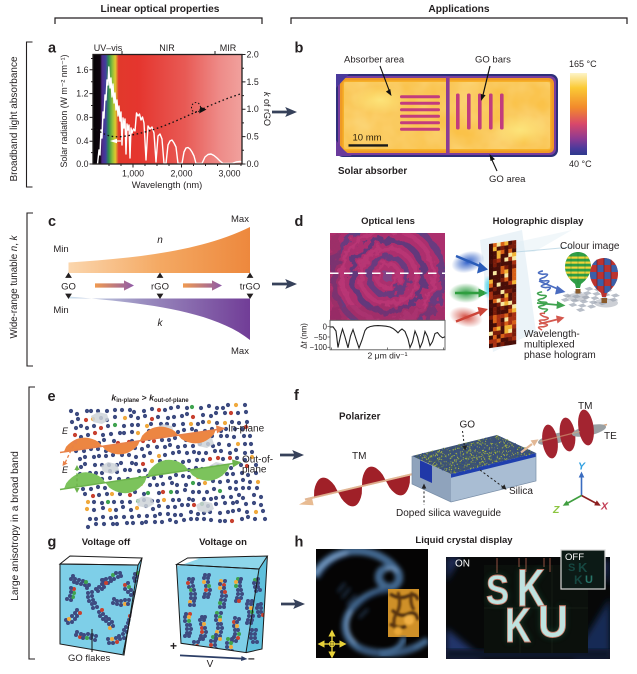 Image resolution: width=637 pixels, height=674 pixels. Describe the element at coordinates (167, 48) in the screenshot. I see `svg-text: NIR` at that location.